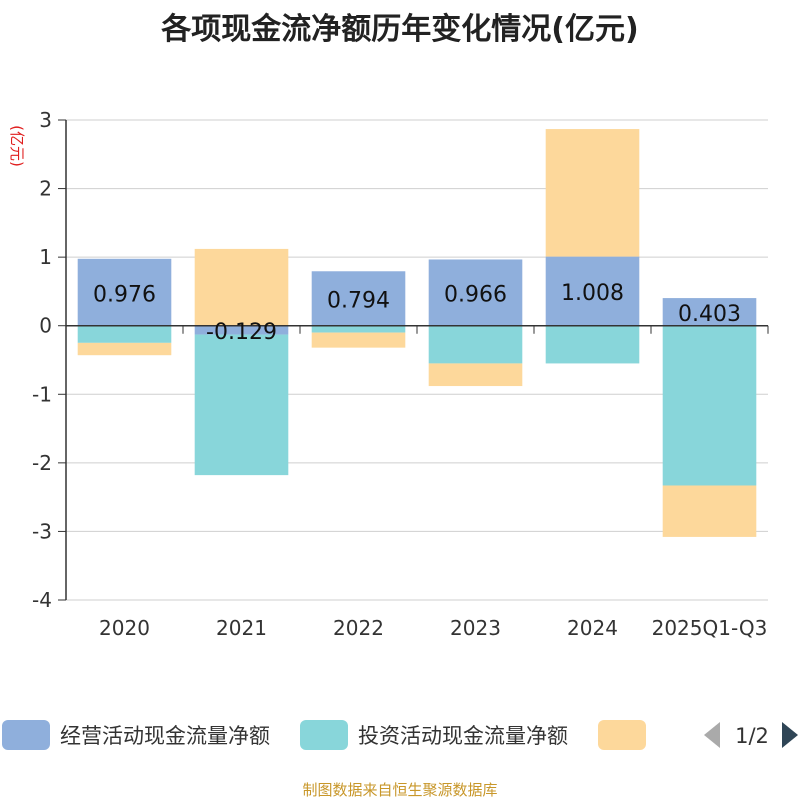 This screenshot has width=800, height=800. Describe the element at coordinates (165, 736) in the screenshot. I see `legend-label: 经营活动现金流量净额` at that location.